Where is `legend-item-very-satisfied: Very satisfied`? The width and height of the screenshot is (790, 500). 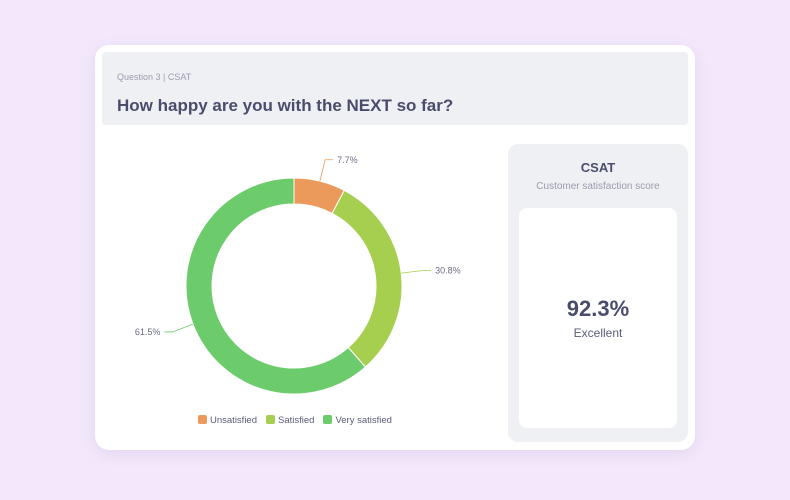
legend-item-very-satisfied: Very satisfied is located at coordinates (357, 420).